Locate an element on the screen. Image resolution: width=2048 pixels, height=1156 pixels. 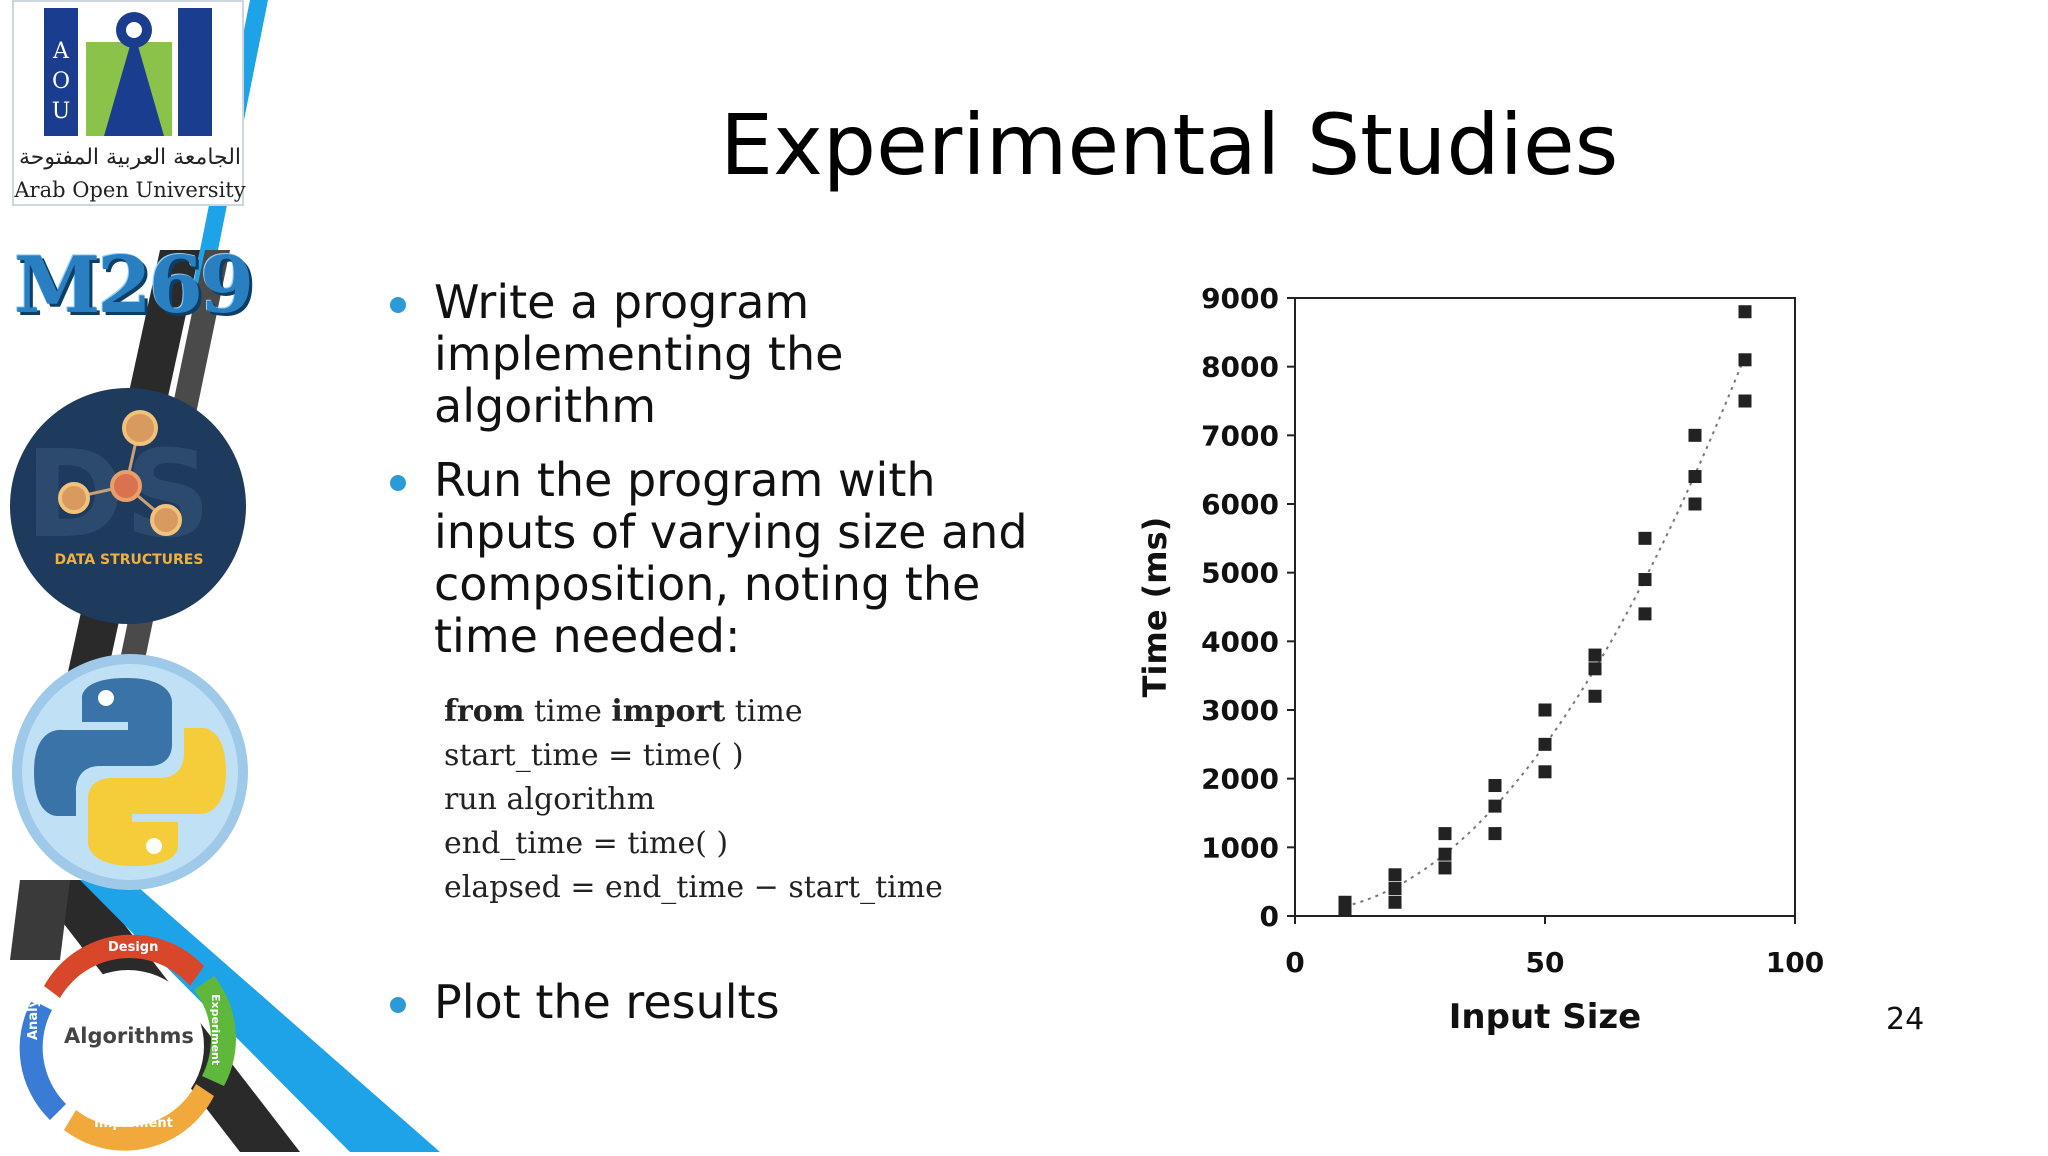
dark-stripe-joint is located at coordinates (40, 920).